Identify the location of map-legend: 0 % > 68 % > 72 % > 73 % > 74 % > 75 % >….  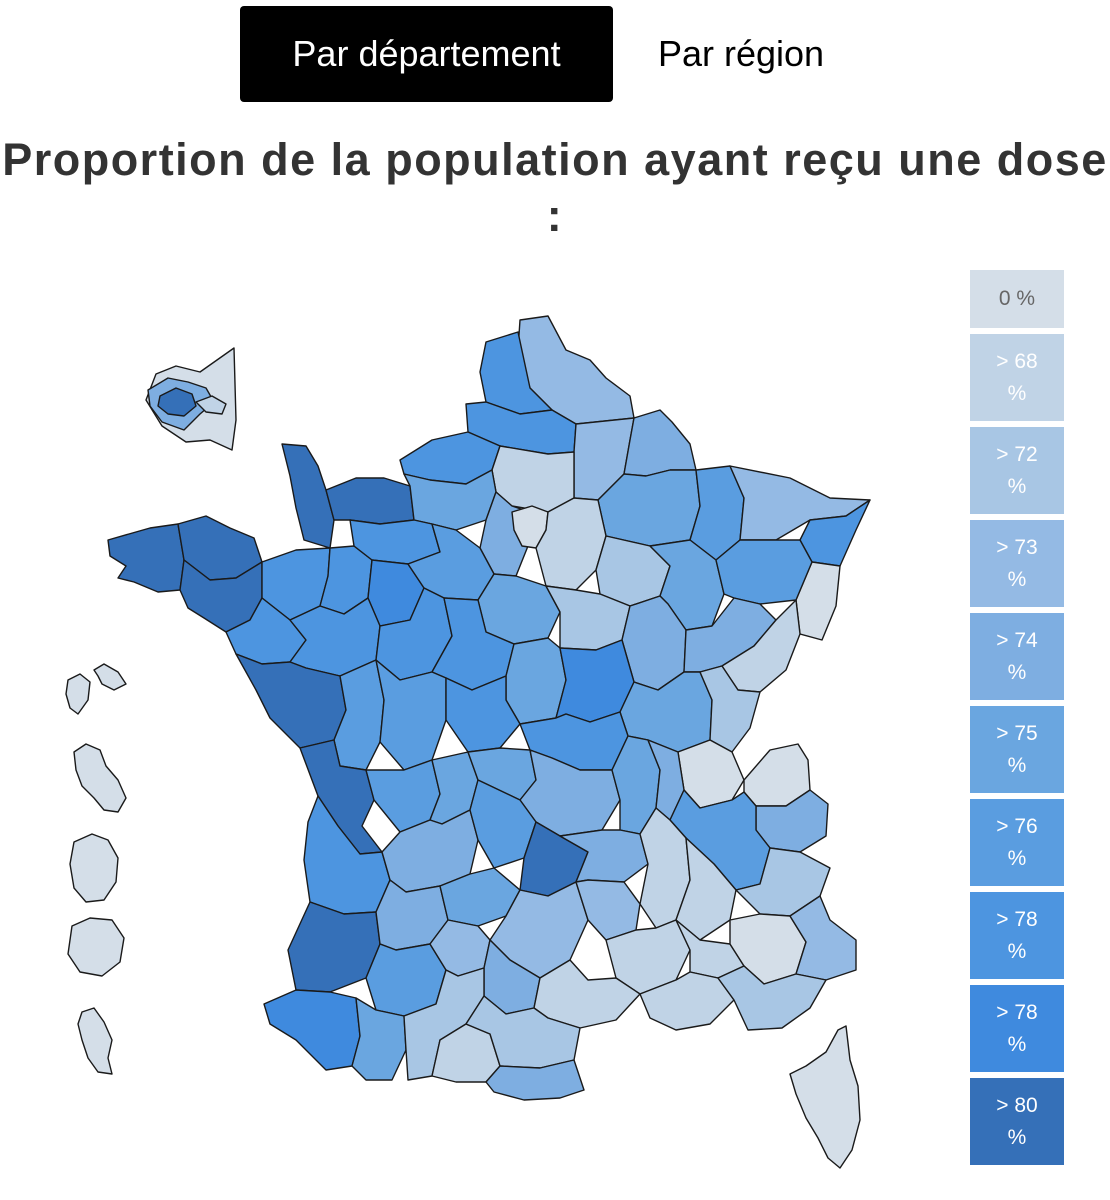
(1017, 720).